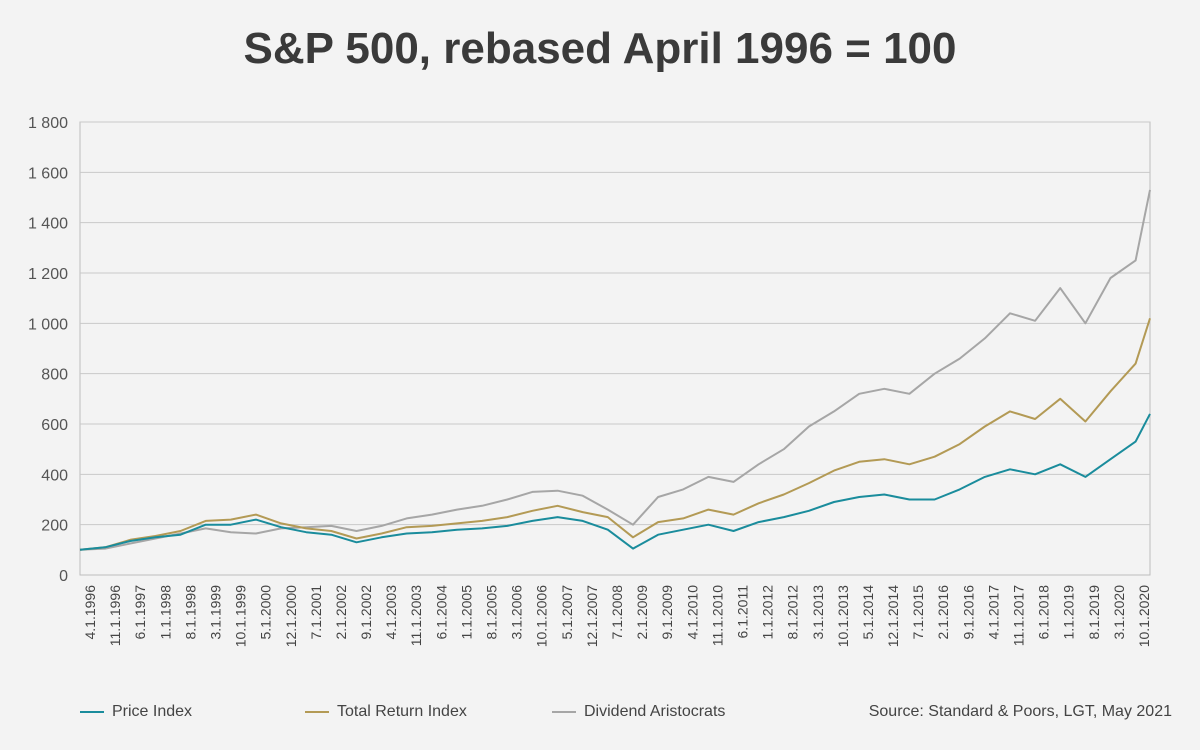  Describe the element at coordinates (667, 612) in the screenshot. I see `x-tick-label: 9.1.2009` at that location.